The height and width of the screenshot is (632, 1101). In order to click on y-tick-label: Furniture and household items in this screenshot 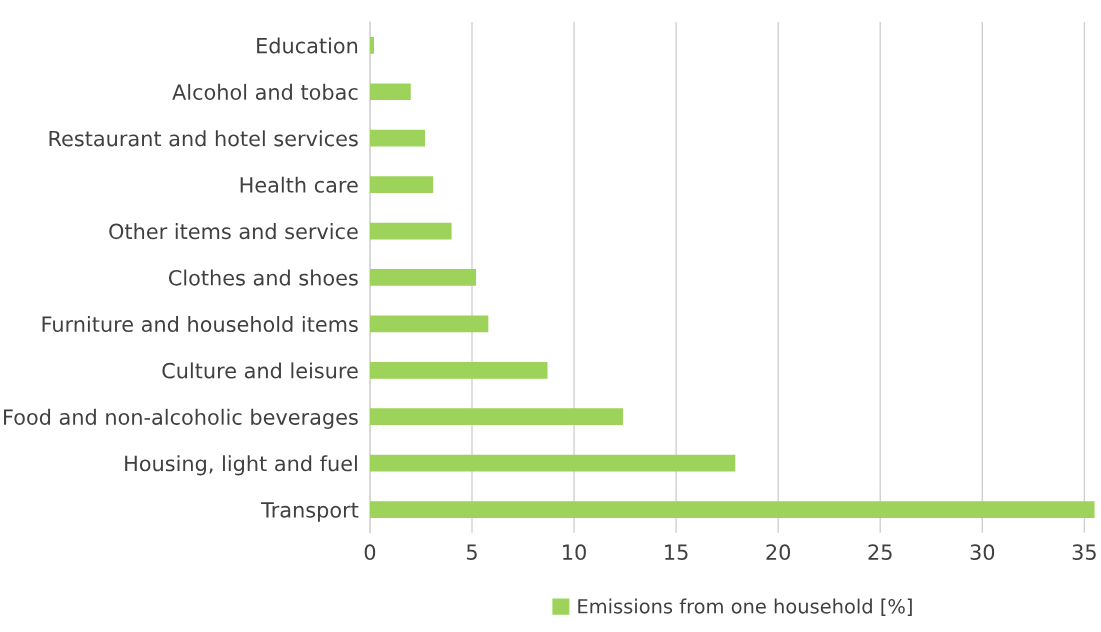, I will do `click(200, 324)`.